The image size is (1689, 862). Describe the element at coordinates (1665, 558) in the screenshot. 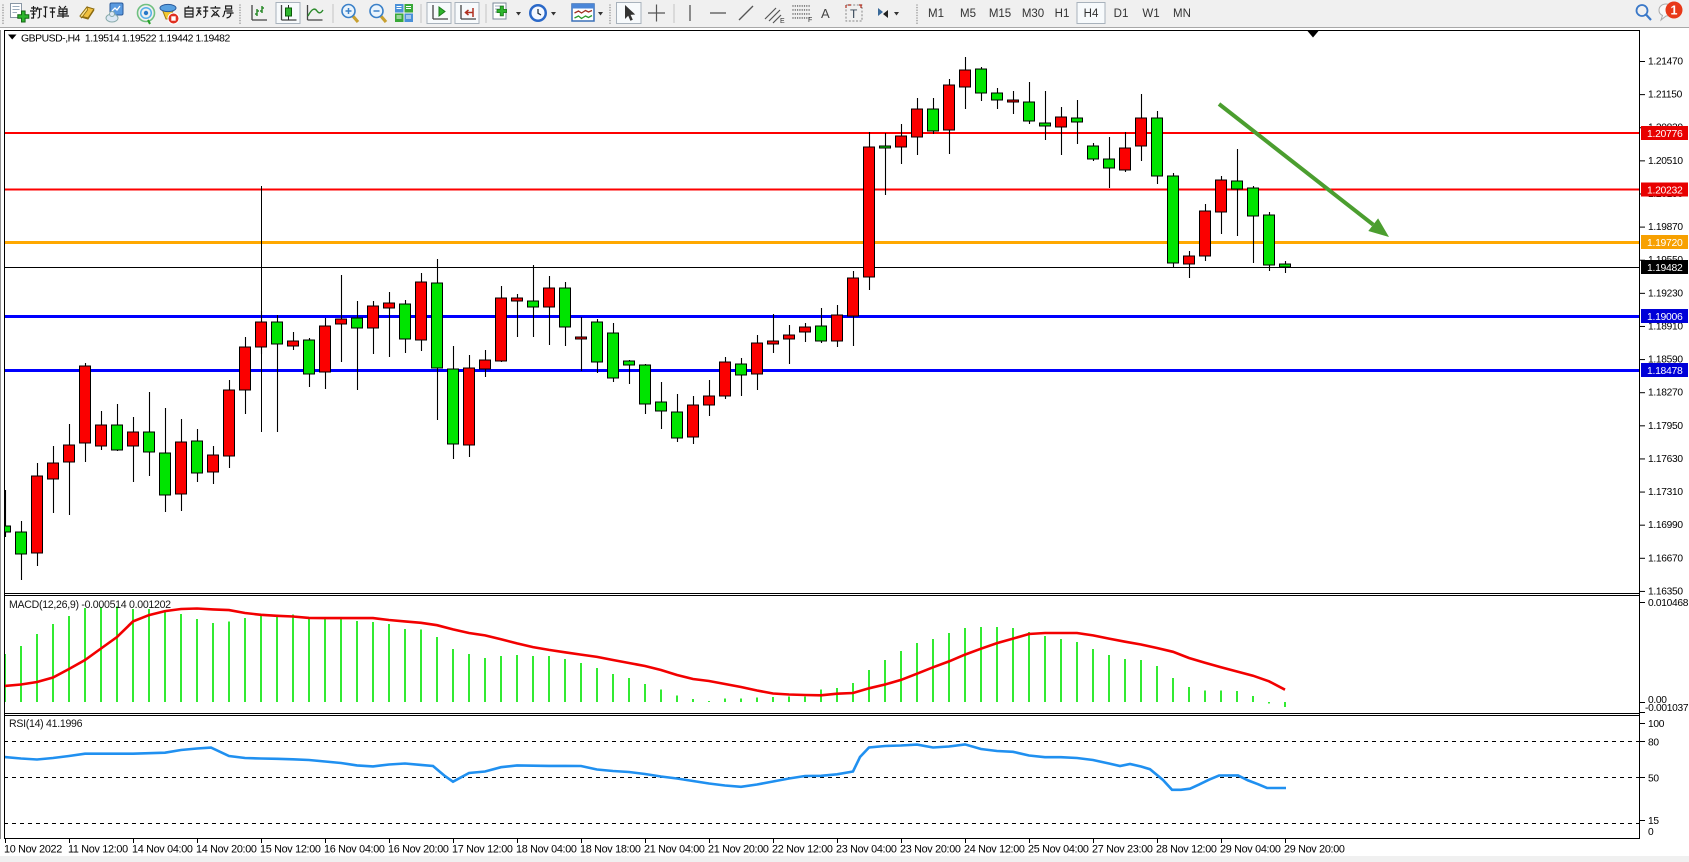

I see `svg-text: 1.16670` at that location.